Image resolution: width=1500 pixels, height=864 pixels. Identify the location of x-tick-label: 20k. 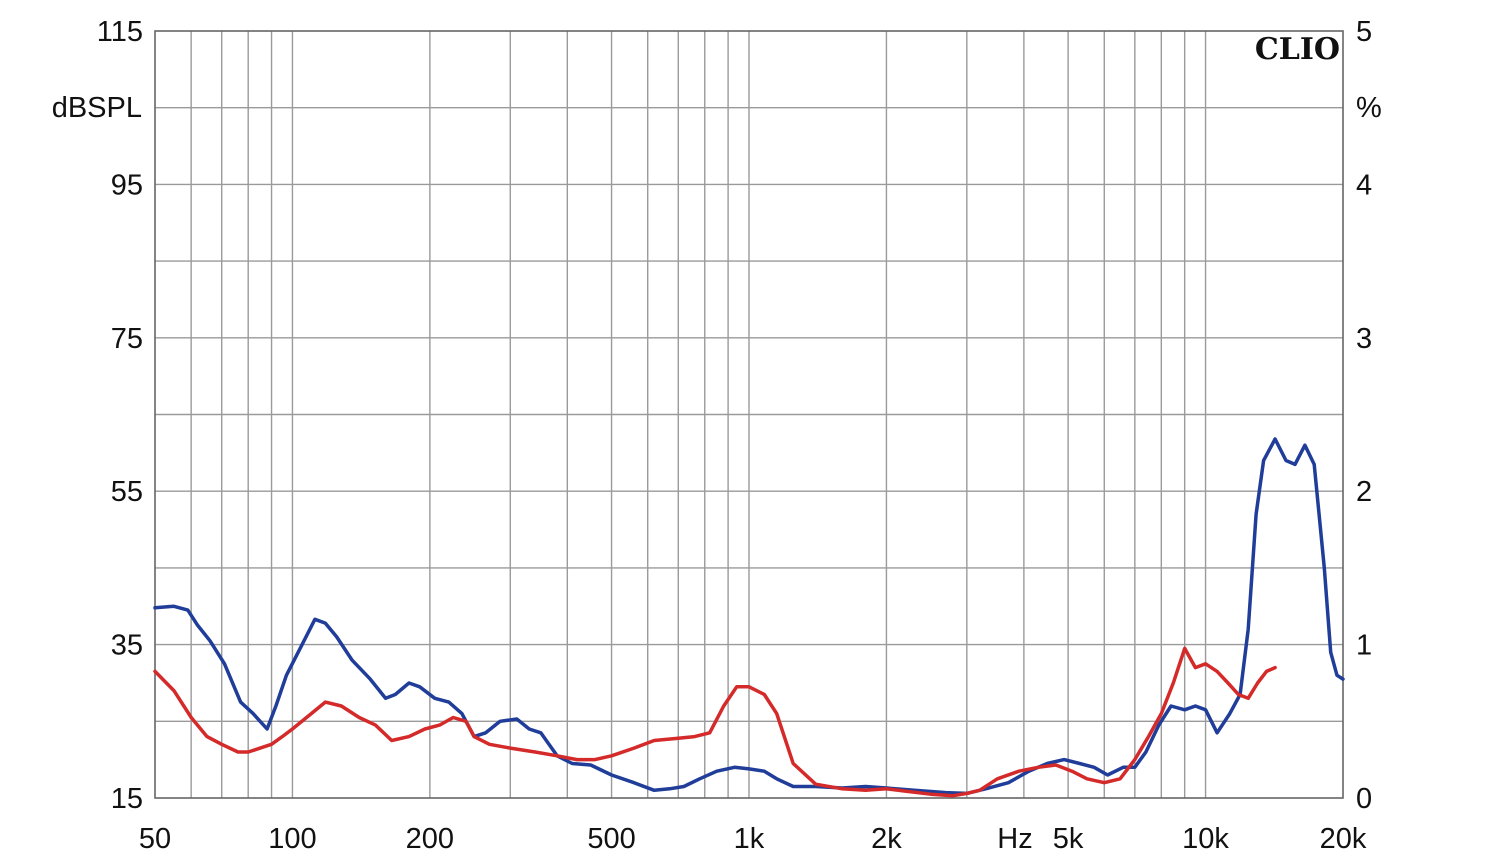
(1343, 839).